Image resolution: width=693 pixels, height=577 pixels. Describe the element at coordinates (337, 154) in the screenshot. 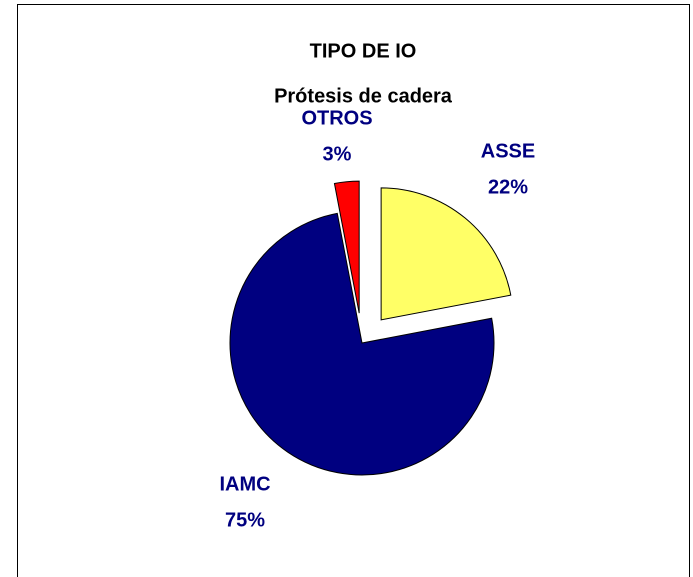

I see `slice-value-label: 3%` at that location.